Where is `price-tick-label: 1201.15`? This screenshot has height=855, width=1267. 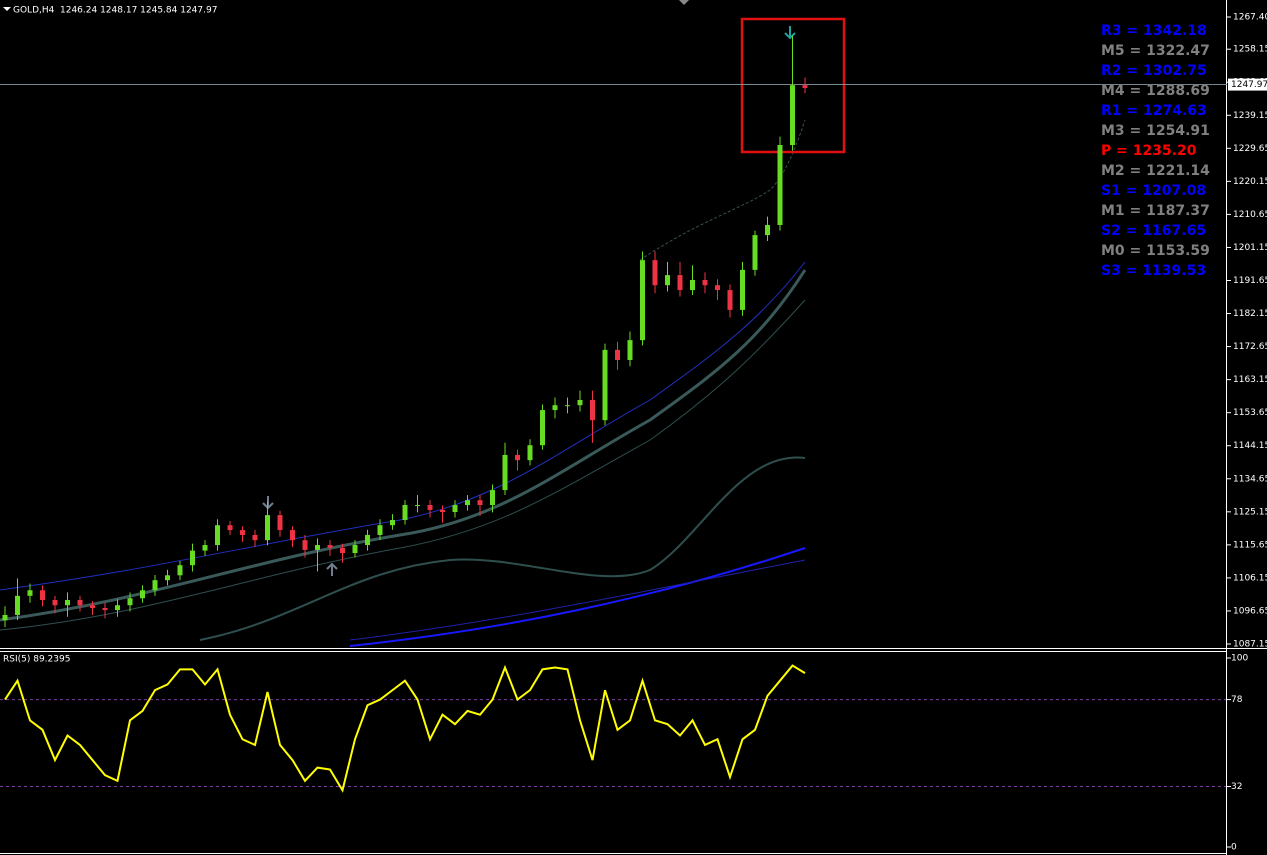 price-tick-label: 1201.15 is located at coordinates (1250, 248).